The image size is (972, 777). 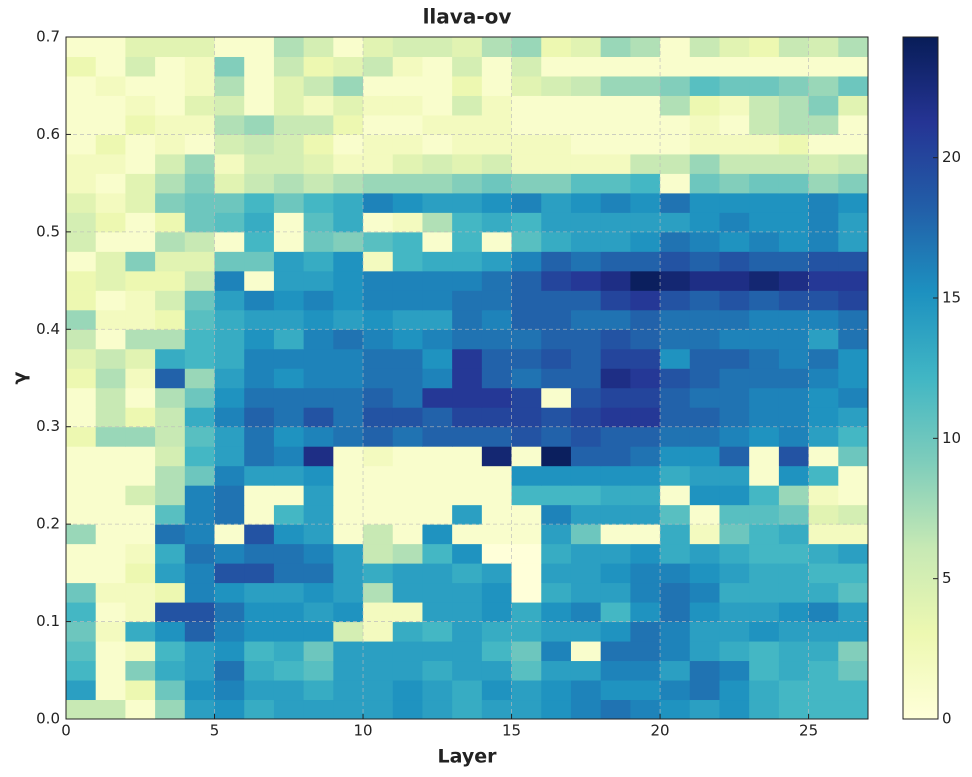 I want to click on y-tick-label: 0.0, so click(x=48, y=719).